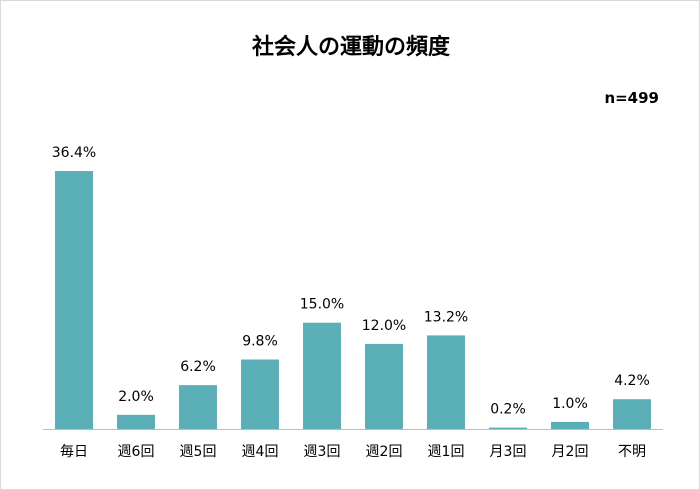 The width and height of the screenshot is (700, 490). What do you see at coordinates (198, 452) in the screenshot?
I see `category-label-3: 週5回` at bounding box center [198, 452].